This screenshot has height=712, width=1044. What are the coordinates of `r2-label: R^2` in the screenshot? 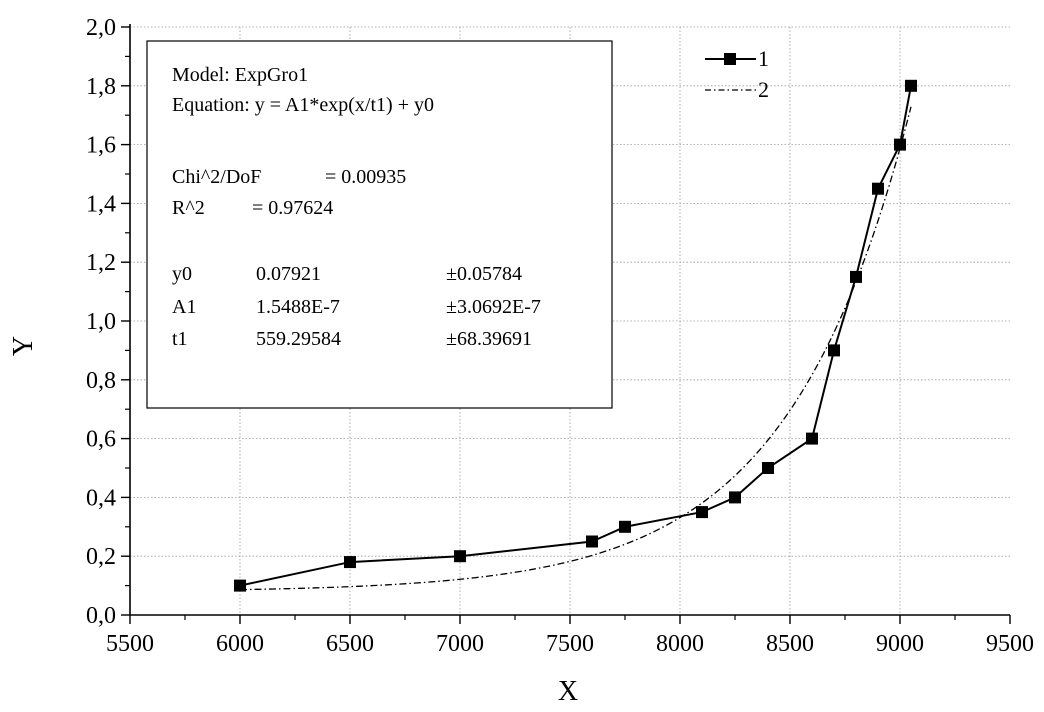 It's located at (188, 208).